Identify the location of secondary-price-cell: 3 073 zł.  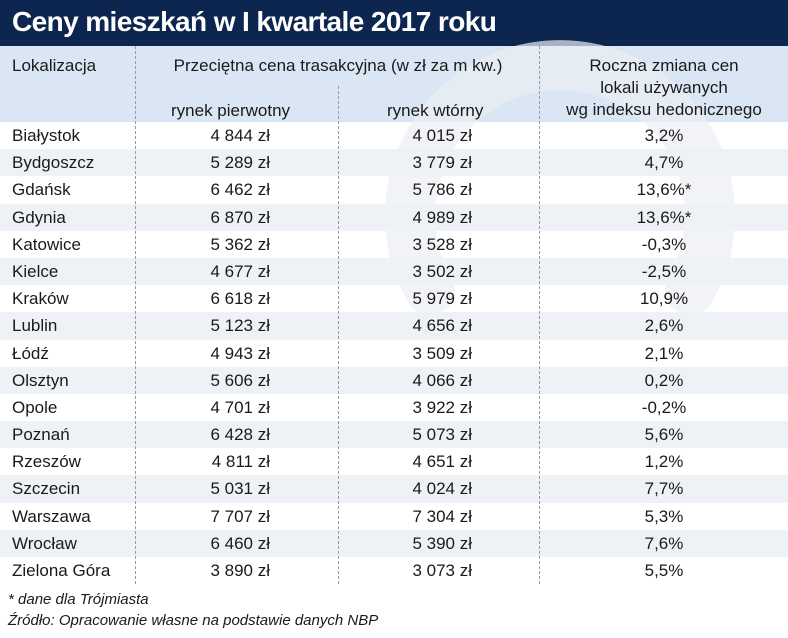
(442, 570).